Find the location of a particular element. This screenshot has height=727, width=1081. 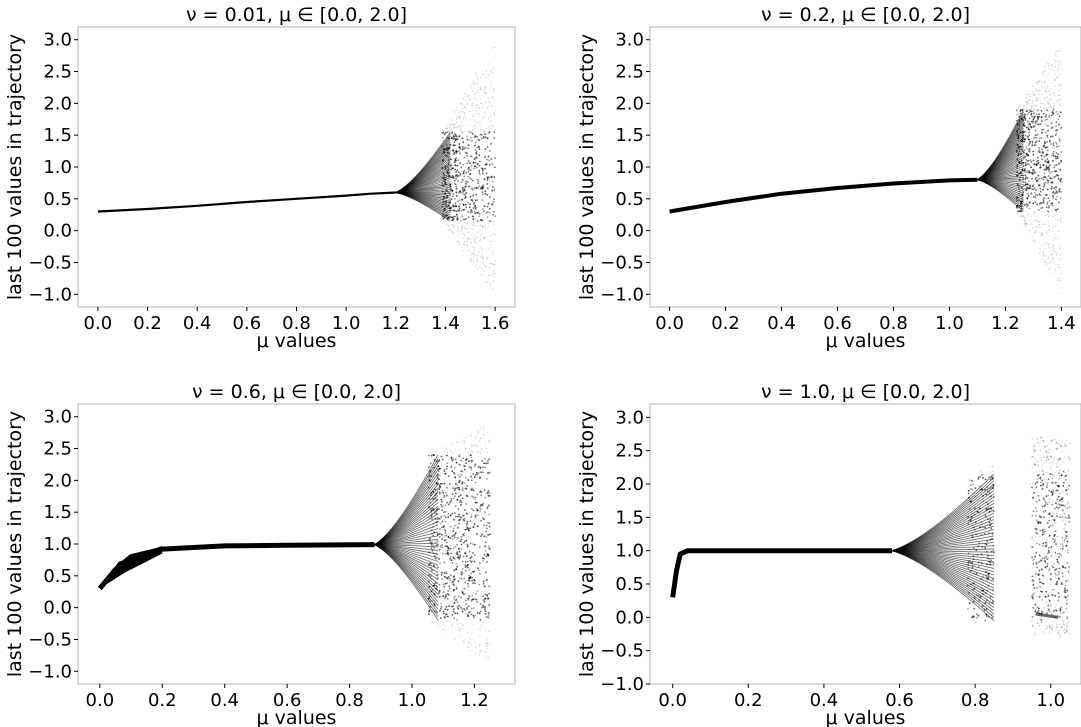

y-tick-label: 1.5 is located at coordinates (57, 512).